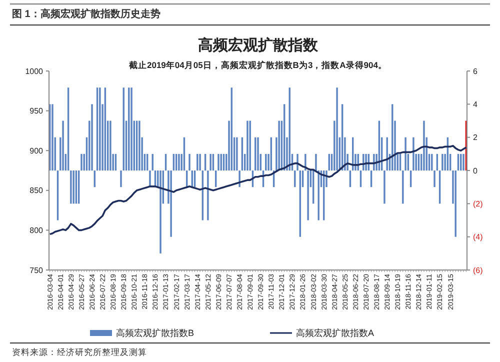 This screenshot has height=362, width=500. What do you see at coordinates (258, 45) in the screenshot?
I see `chart-title: 高频宏观扩散指数` at bounding box center [258, 45].